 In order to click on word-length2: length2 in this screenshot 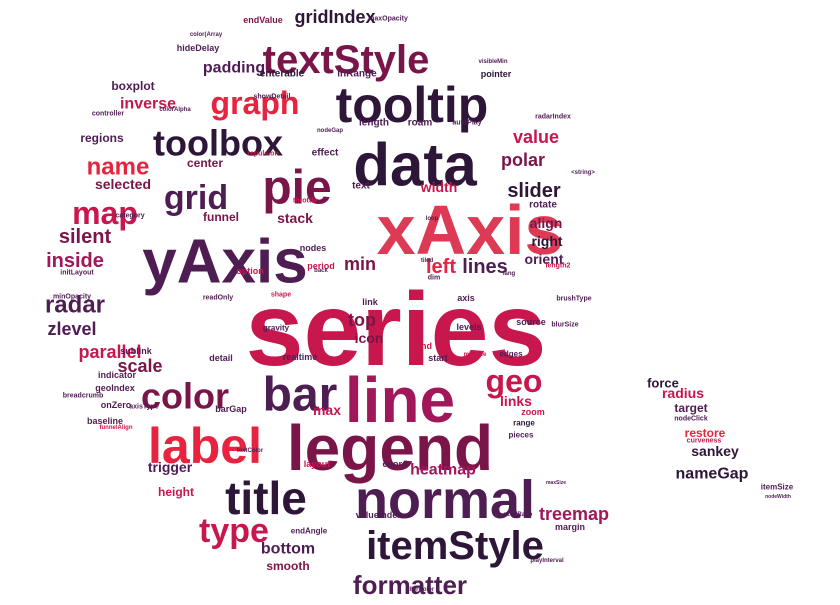, I will do `click(558, 266)`.